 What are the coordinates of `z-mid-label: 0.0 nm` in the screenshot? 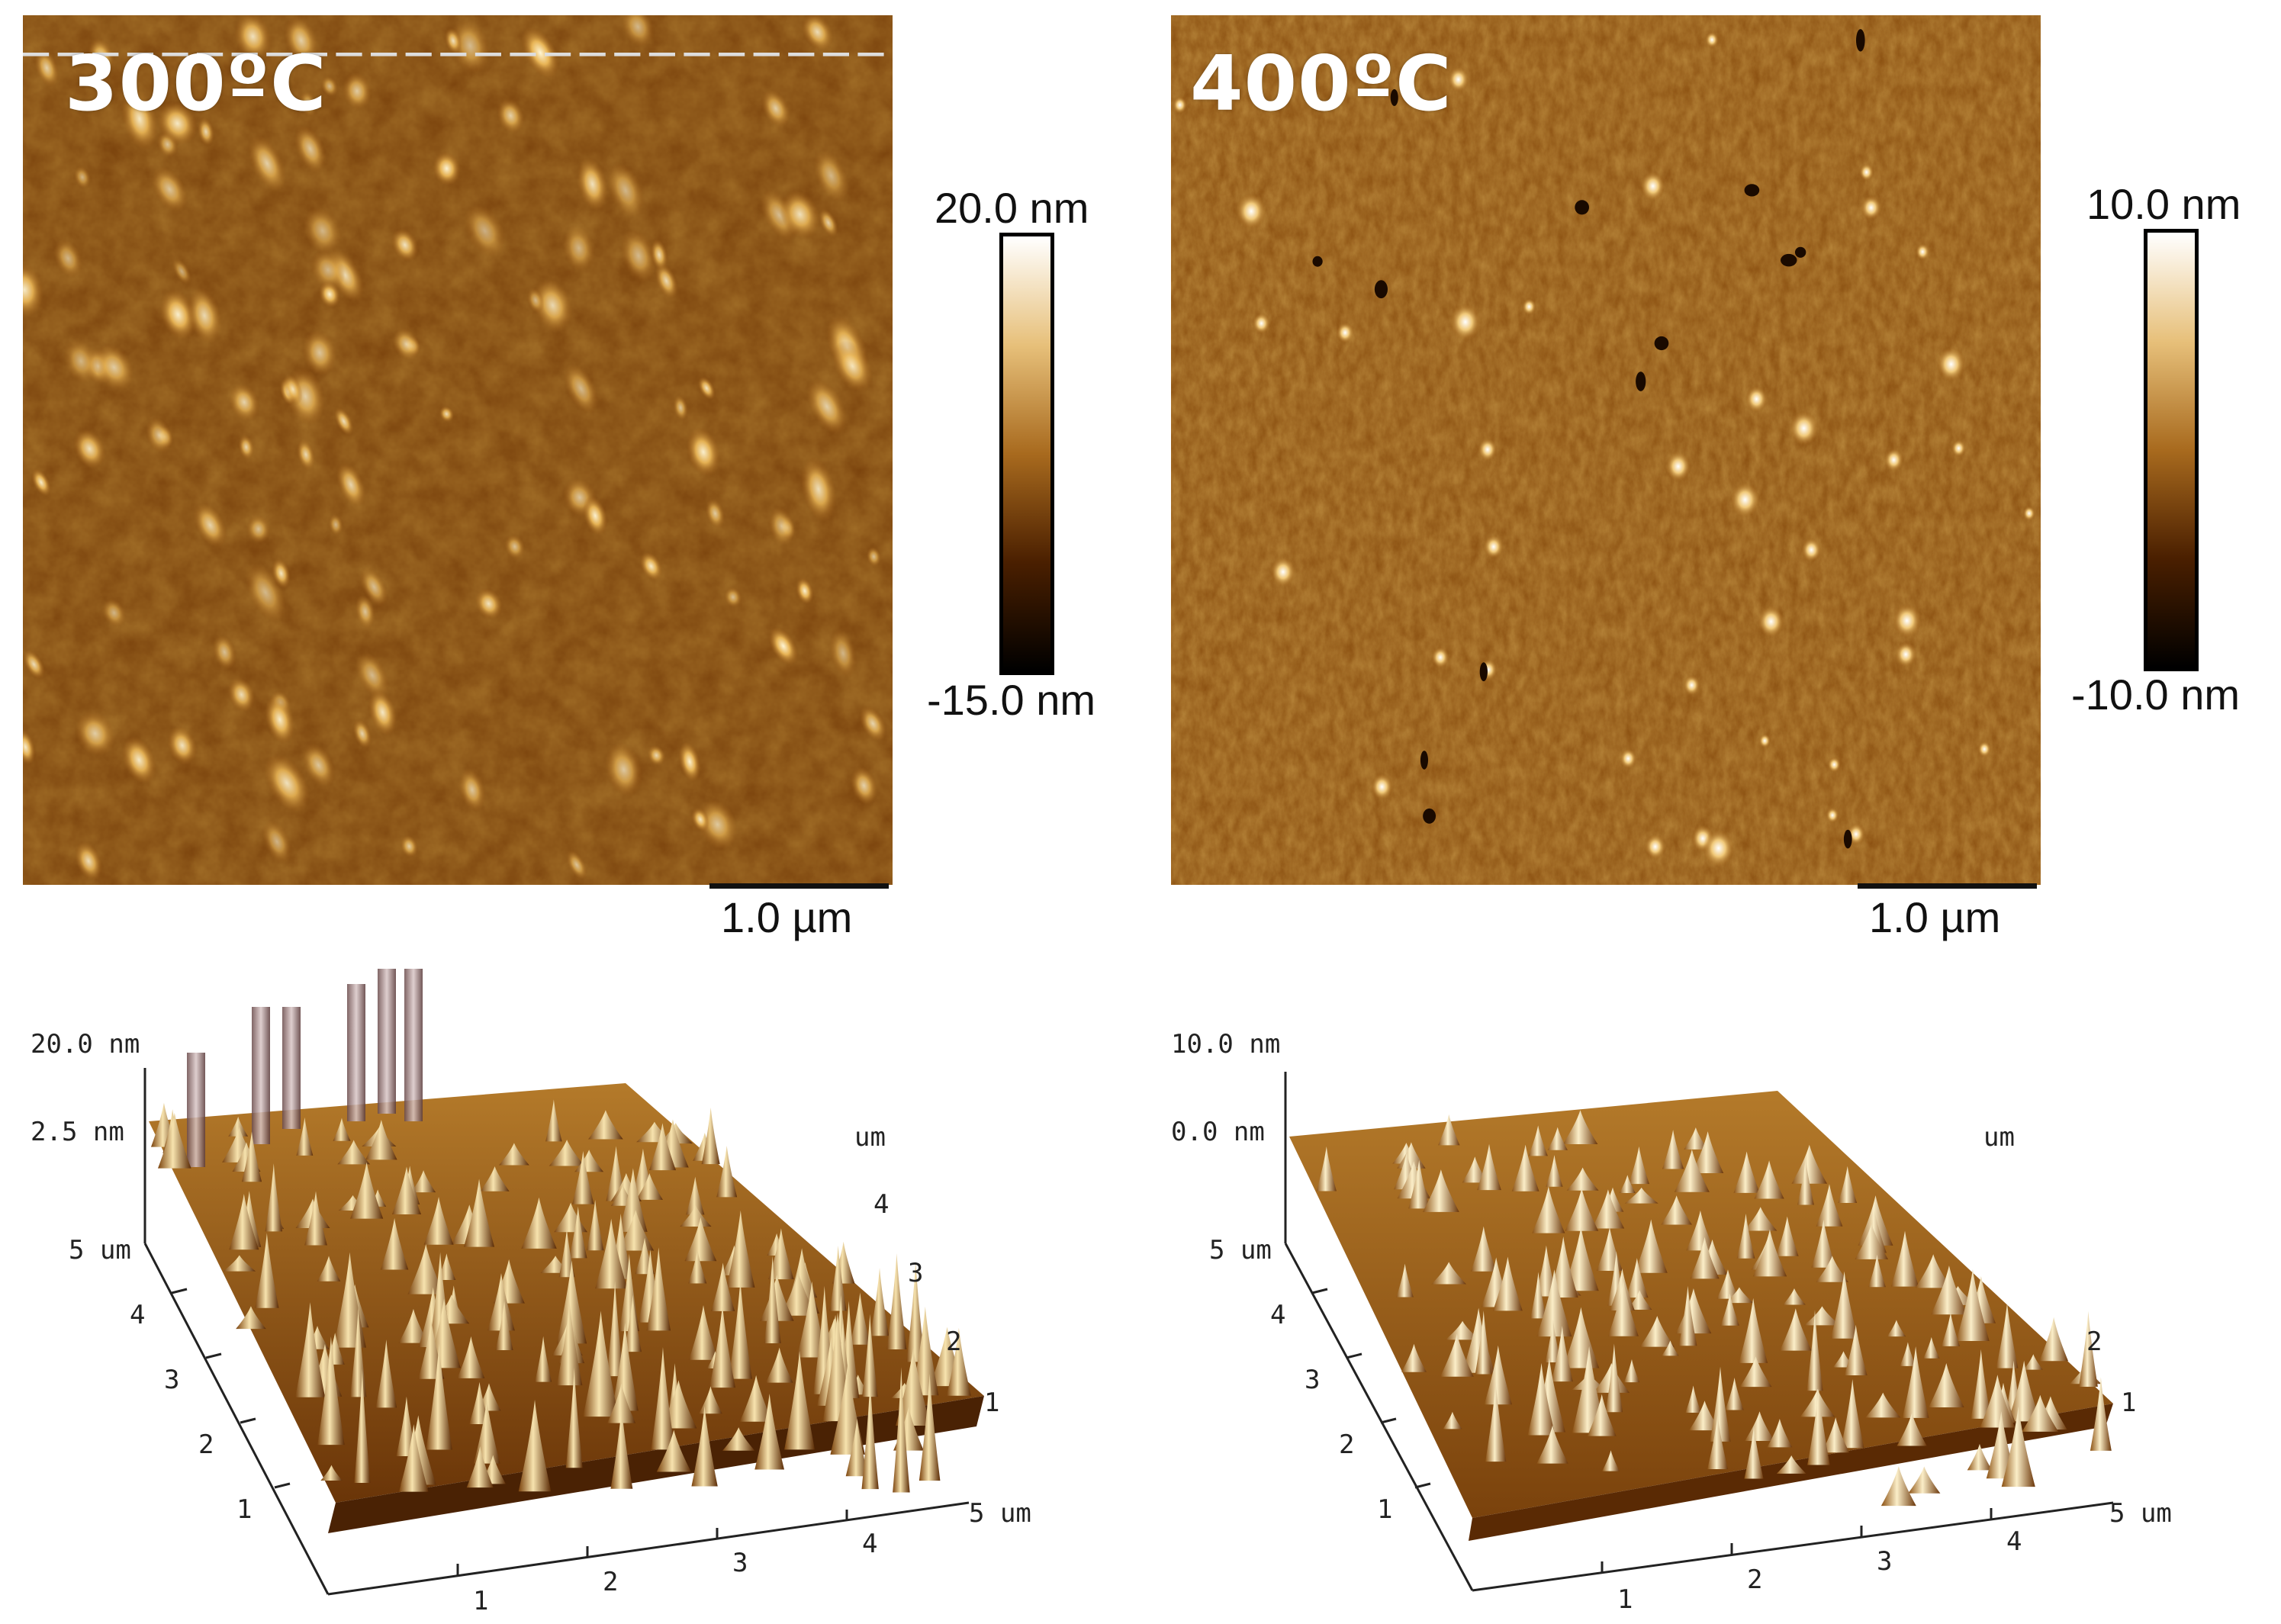 It's located at (1218, 1132).